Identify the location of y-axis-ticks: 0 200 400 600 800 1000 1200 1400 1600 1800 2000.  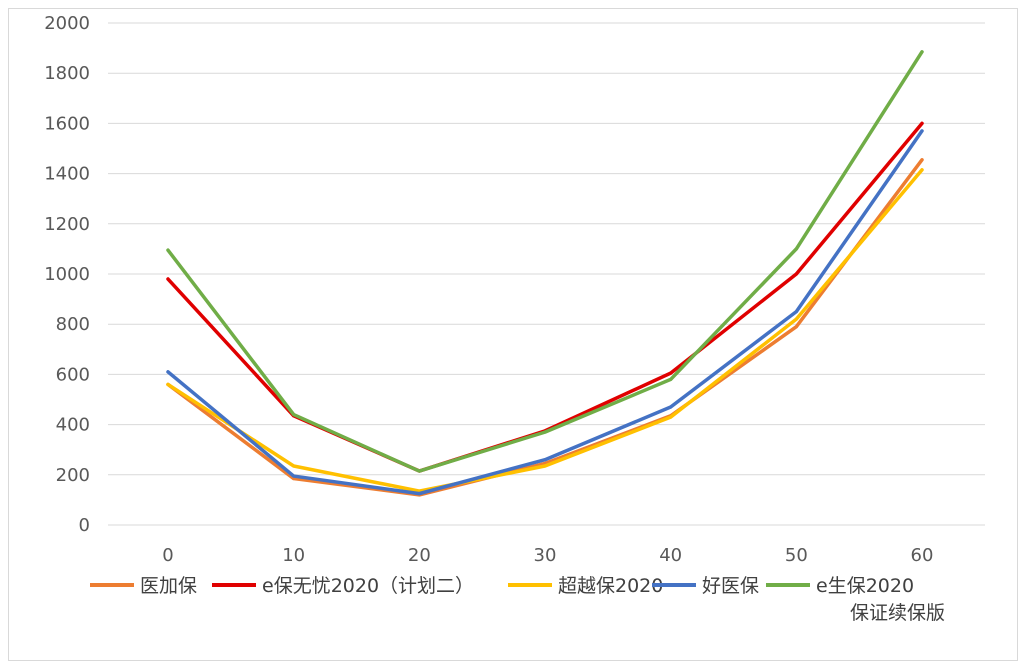
(67, 274).